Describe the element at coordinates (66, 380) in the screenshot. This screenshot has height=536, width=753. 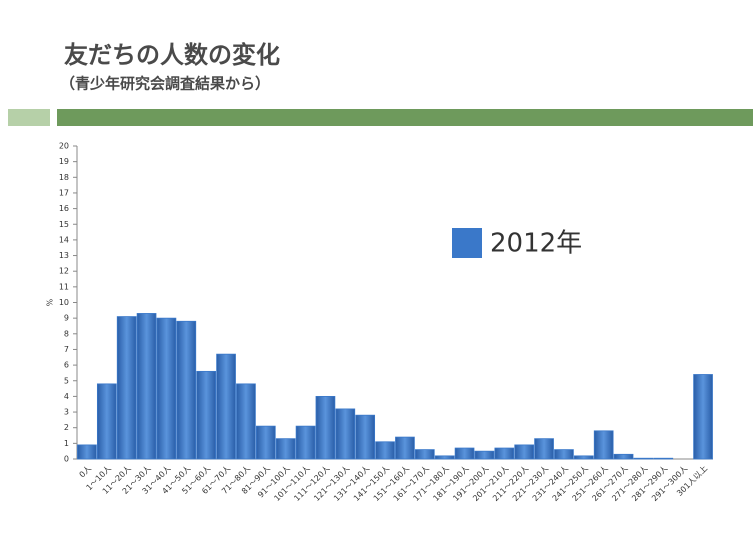
I see `y-tick-label: 5` at that location.